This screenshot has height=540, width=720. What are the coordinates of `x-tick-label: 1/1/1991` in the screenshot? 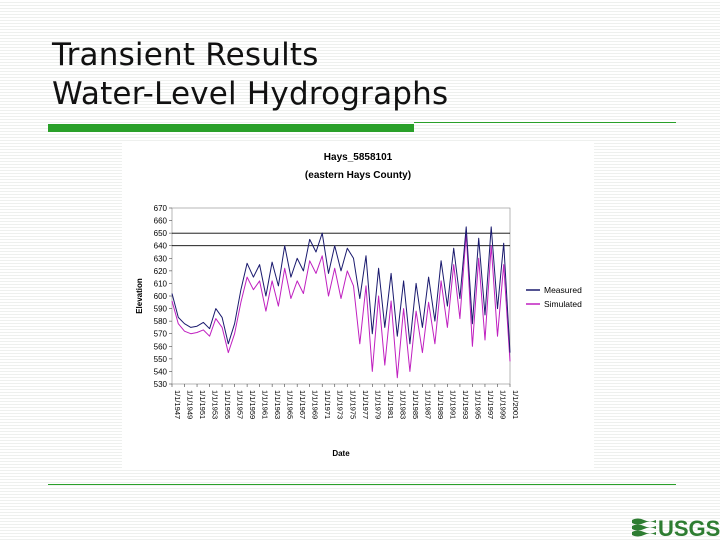 It's located at (452, 404).